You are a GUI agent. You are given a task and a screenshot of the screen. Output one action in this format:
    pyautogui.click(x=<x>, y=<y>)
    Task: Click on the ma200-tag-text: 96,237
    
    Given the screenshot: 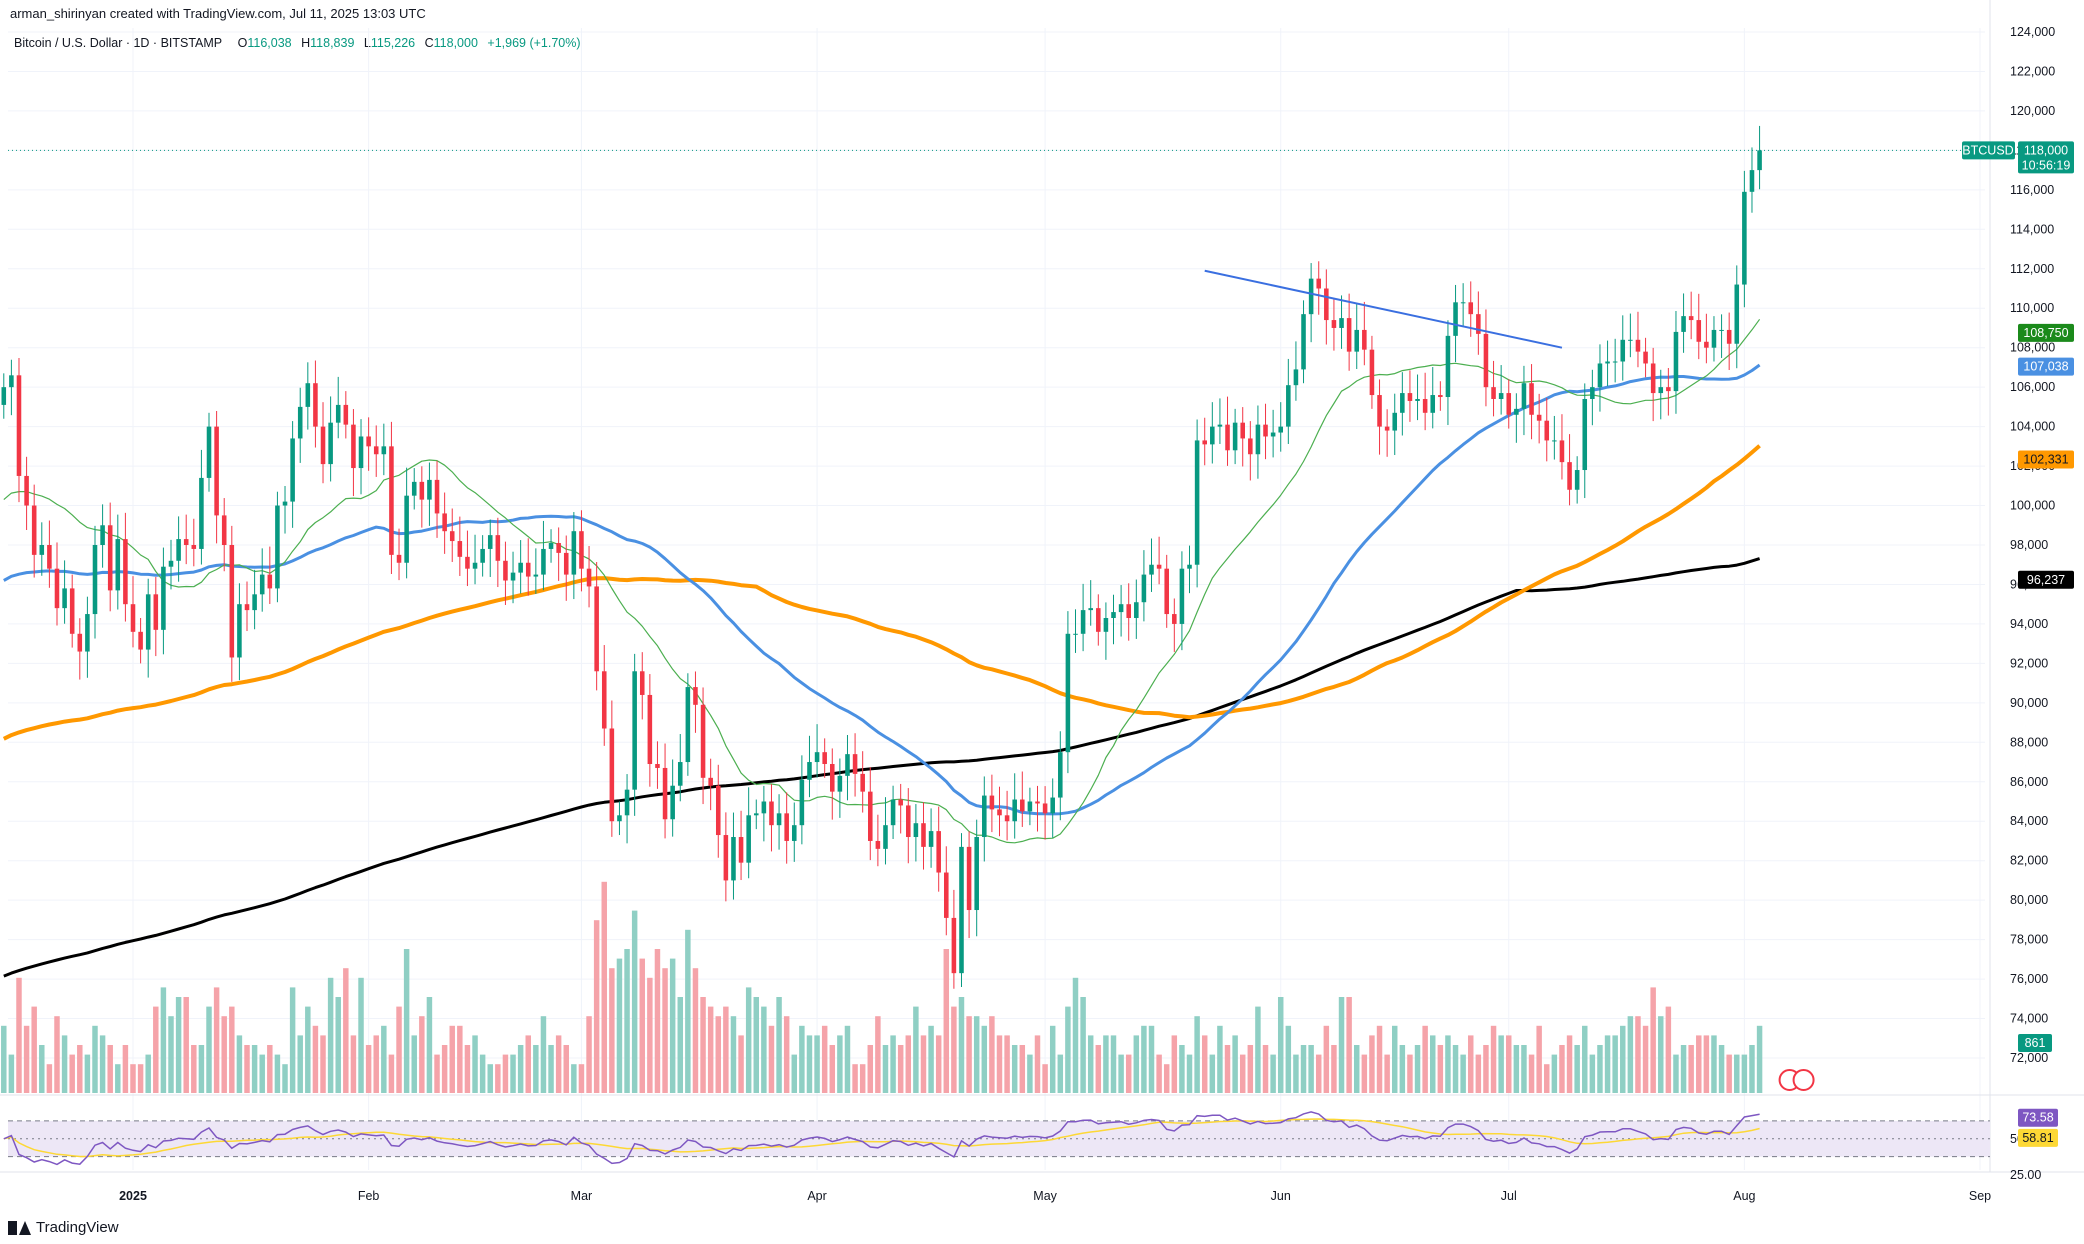 What is the action you would take?
    pyautogui.click(x=2046, y=580)
    